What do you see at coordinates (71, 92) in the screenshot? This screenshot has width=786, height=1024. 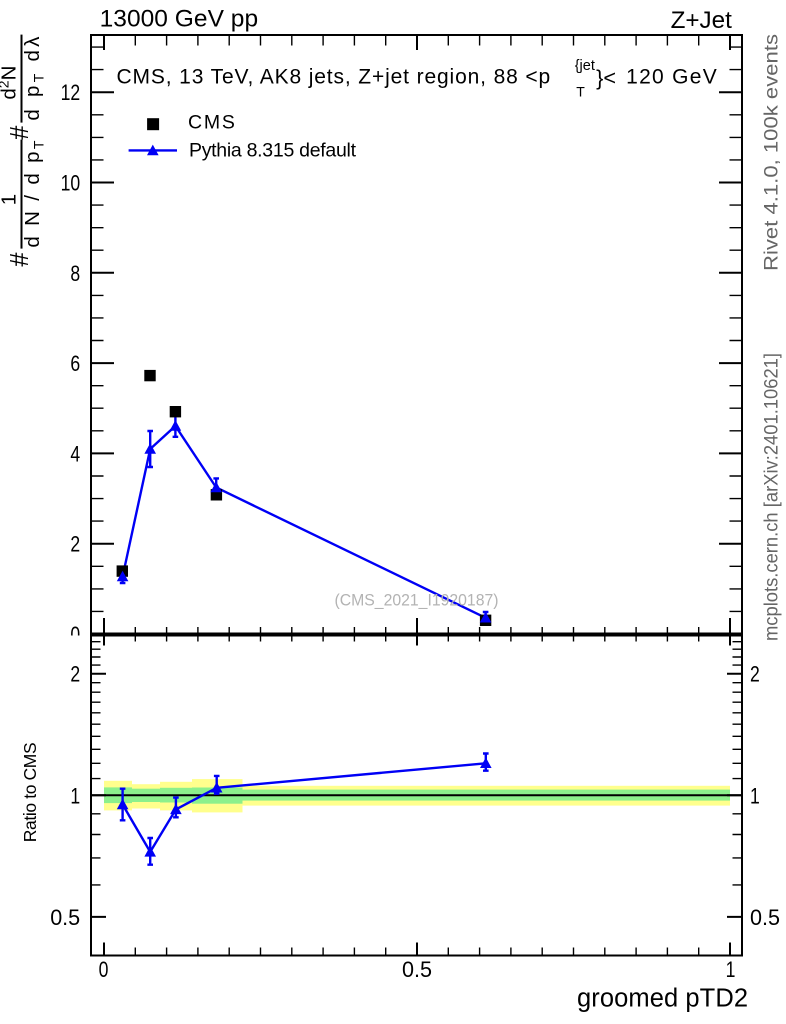 I see `svg-text: 12` at bounding box center [71, 92].